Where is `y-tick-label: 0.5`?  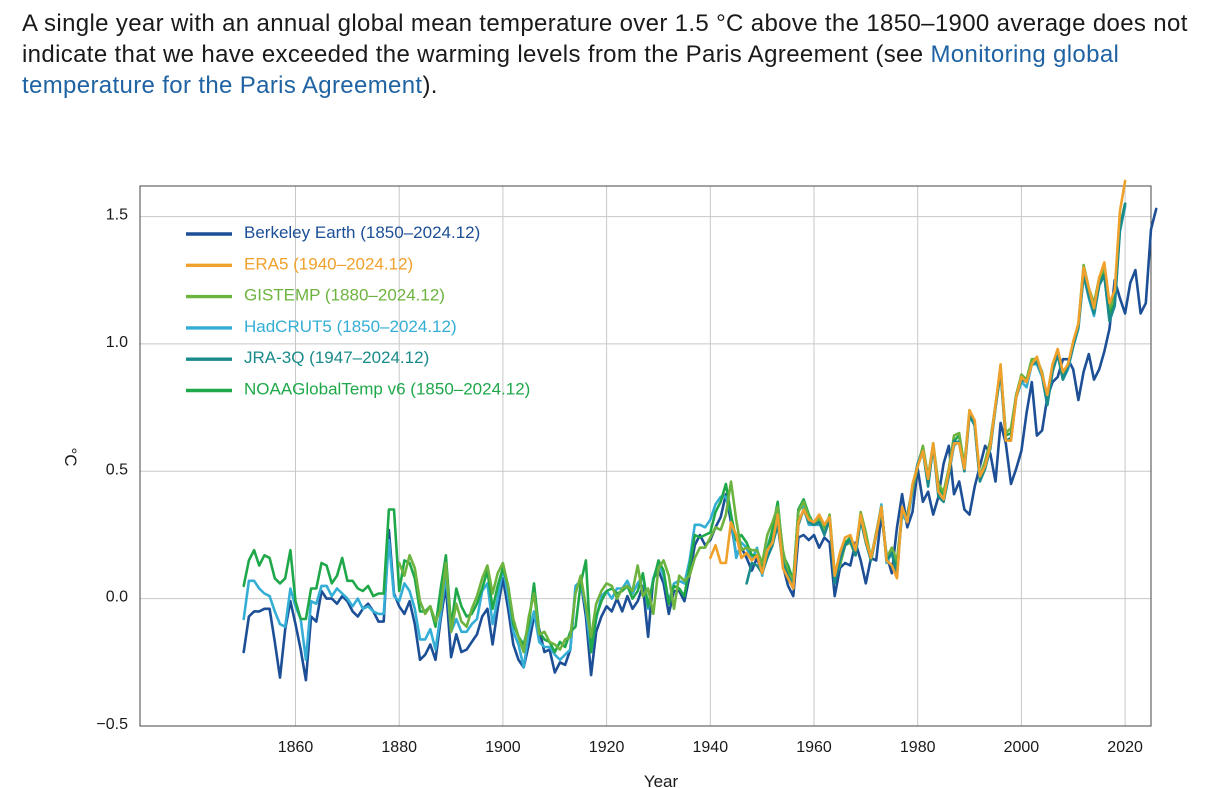
y-tick-label: 0.5 is located at coordinates (117, 469).